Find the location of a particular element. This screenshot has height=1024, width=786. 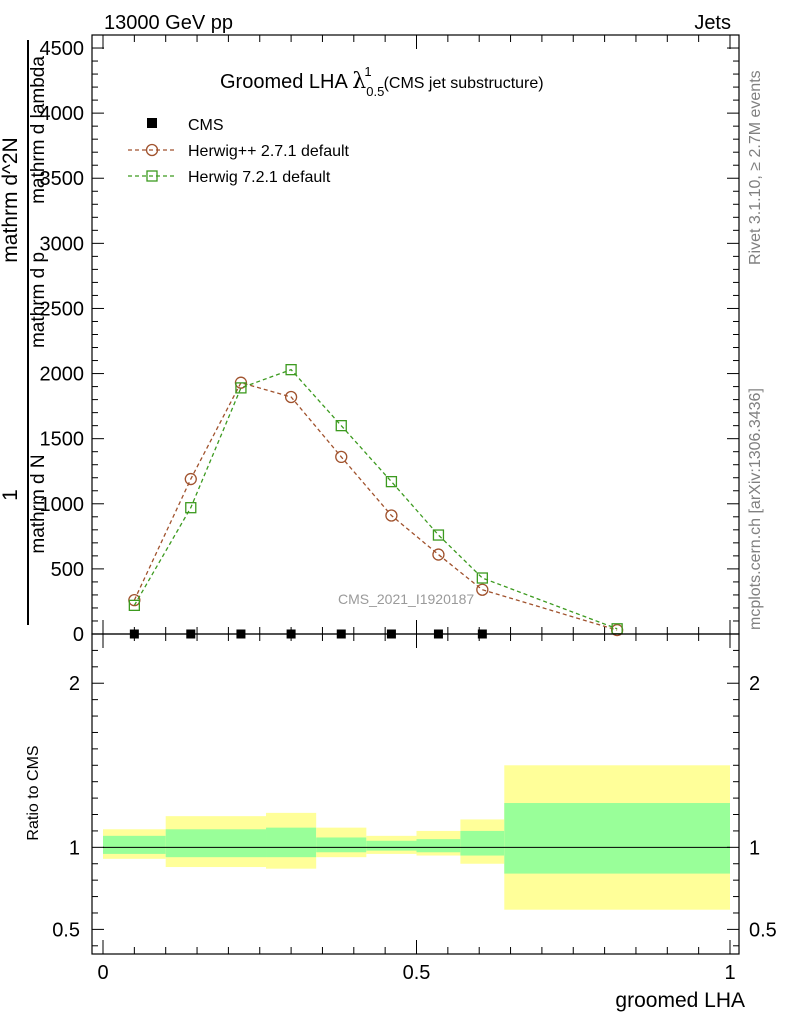

legend-label-herwig7: Herwig 7.2.1 default is located at coordinates (259, 177).